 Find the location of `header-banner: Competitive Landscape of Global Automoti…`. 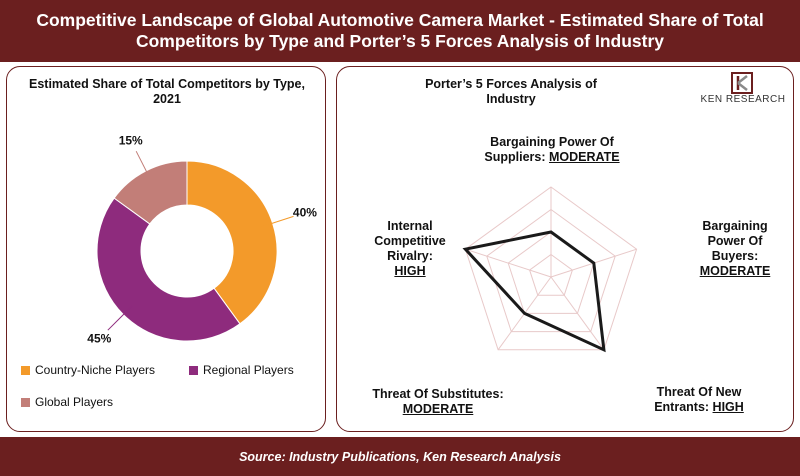

header-banner: Competitive Landscape of Global Automoti… is located at coordinates (400, 31).